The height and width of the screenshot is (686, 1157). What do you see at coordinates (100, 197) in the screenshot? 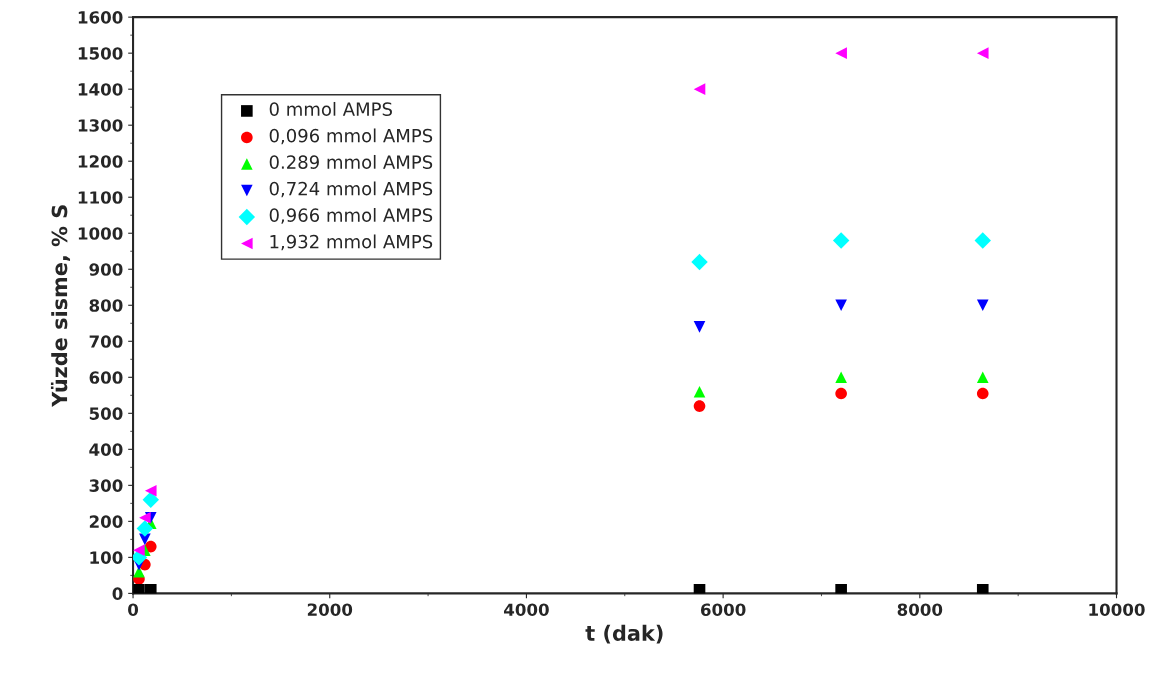
I see `y-tick-label: 1100` at bounding box center [100, 197].